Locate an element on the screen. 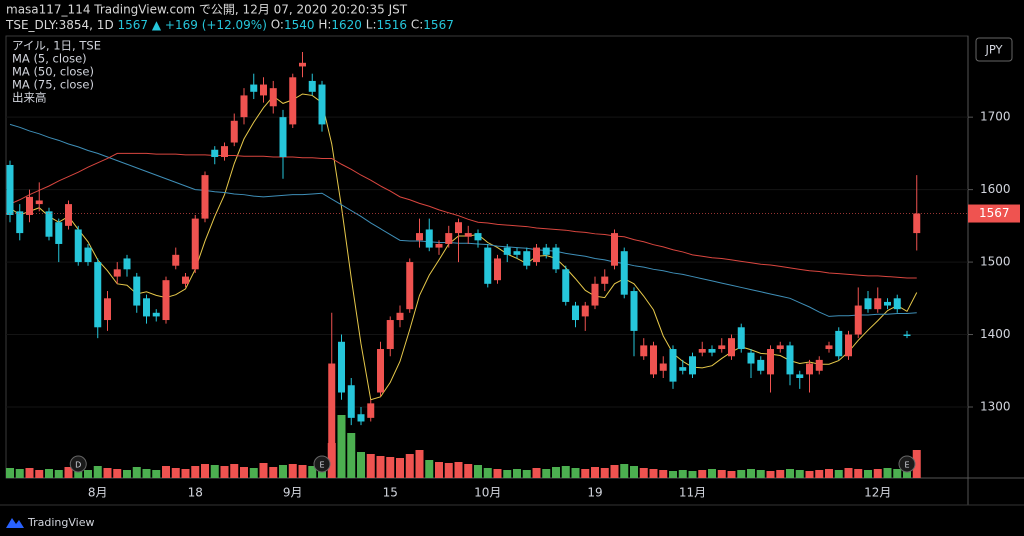  legend-entry: MA (5, close) is located at coordinates (49, 59).